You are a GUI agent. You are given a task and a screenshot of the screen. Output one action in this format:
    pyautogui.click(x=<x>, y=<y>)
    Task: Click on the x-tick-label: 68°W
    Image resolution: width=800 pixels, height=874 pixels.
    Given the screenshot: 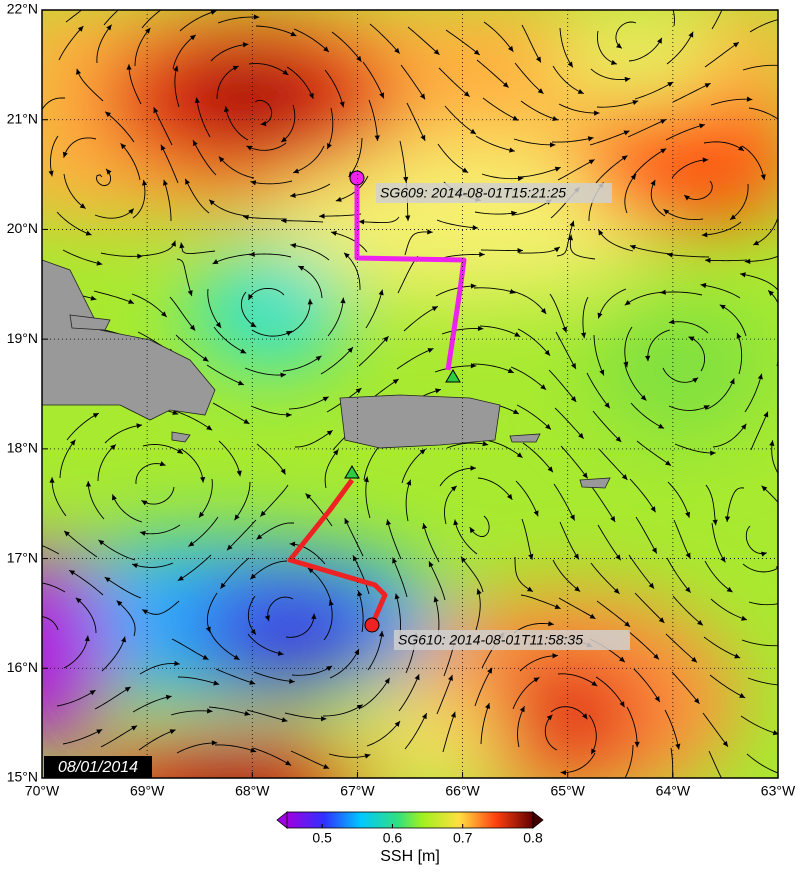 What is the action you would take?
    pyautogui.click(x=252, y=791)
    